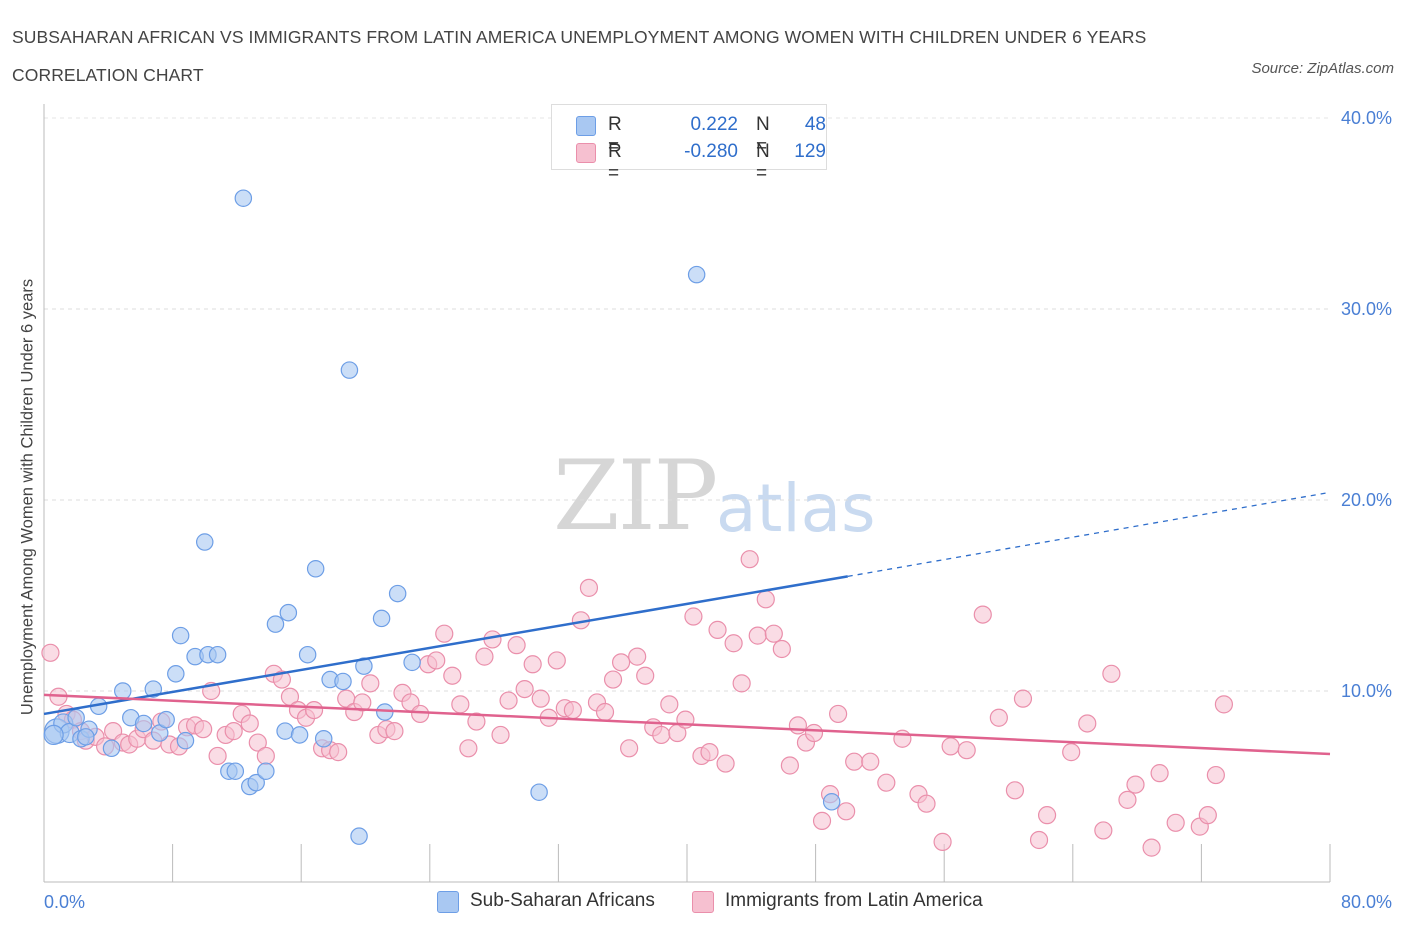 This screenshot has width=1406, height=930. I want to click on x-tick-label: 0.0%, so click(64, 902).